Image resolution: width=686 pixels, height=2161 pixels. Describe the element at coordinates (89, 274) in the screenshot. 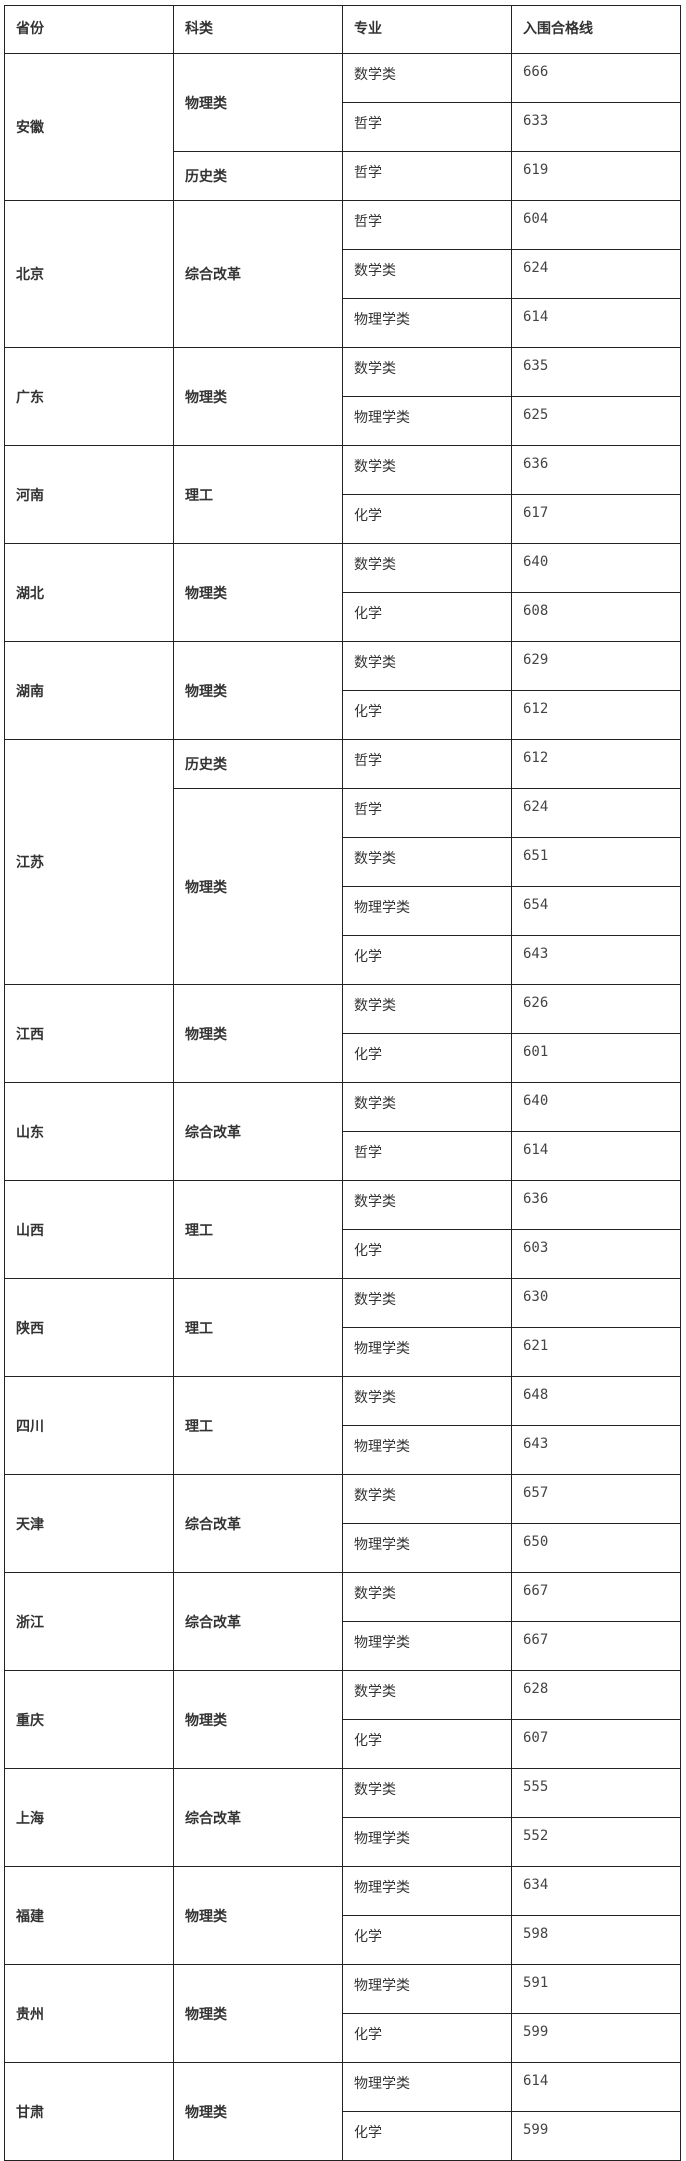

I see `province-cell: 北京` at that location.